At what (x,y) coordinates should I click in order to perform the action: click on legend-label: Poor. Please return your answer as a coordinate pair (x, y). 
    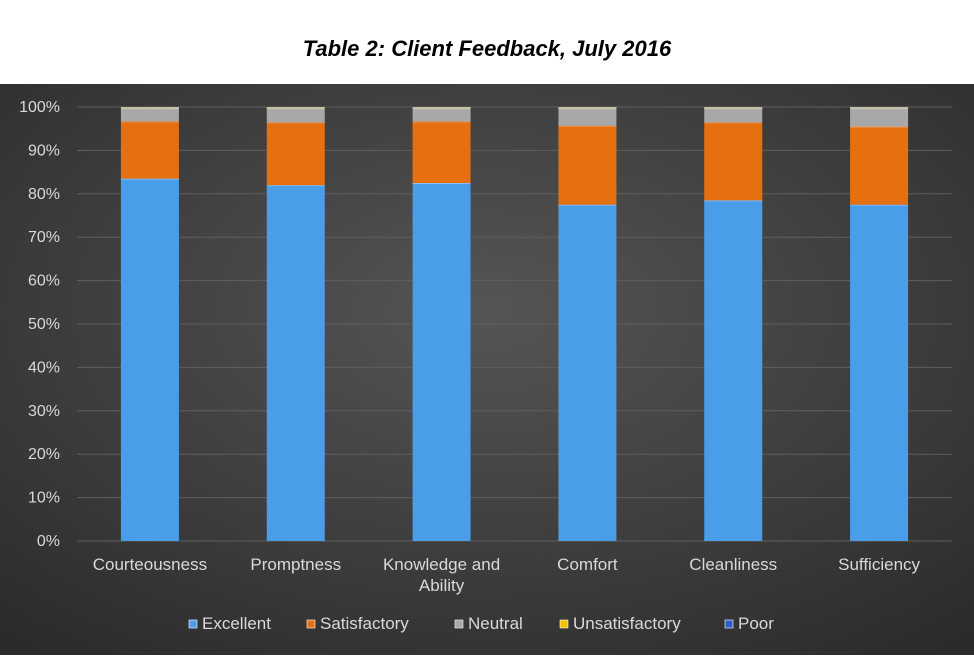
    Looking at the image, I should click on (756, 623).